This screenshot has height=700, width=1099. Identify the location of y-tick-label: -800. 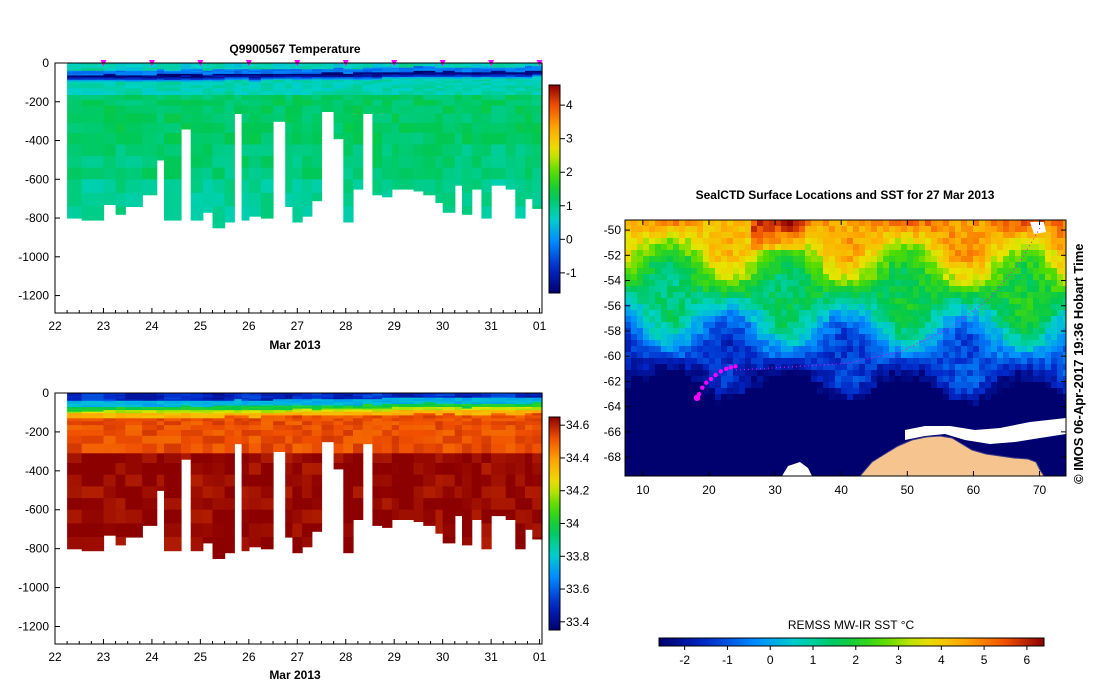
(37, 218).